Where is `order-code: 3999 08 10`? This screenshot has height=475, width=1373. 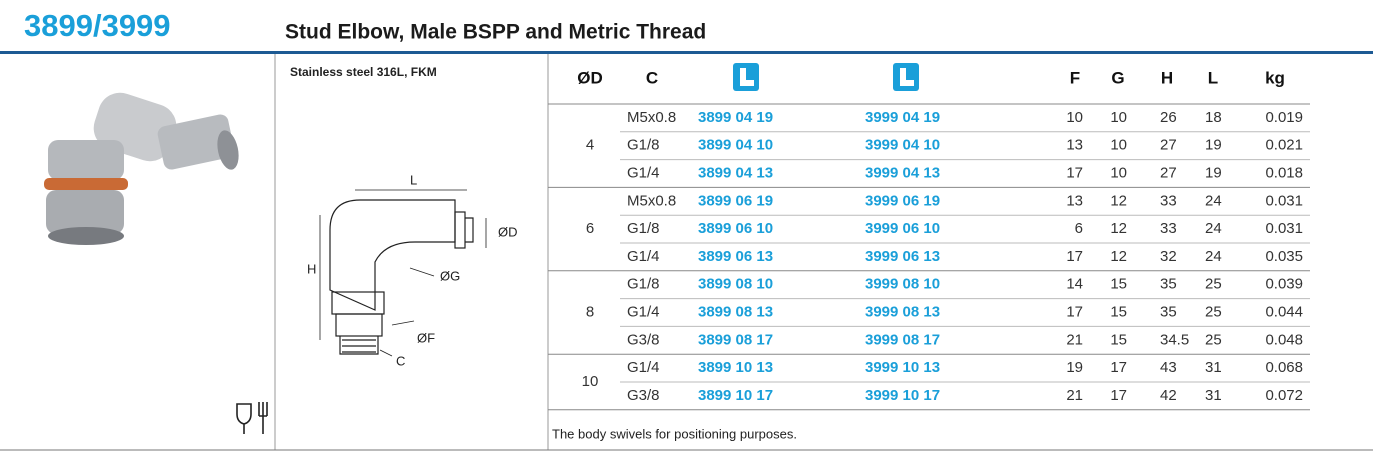
order-code: 3999 08 10 is located at coordinates (902, 284).